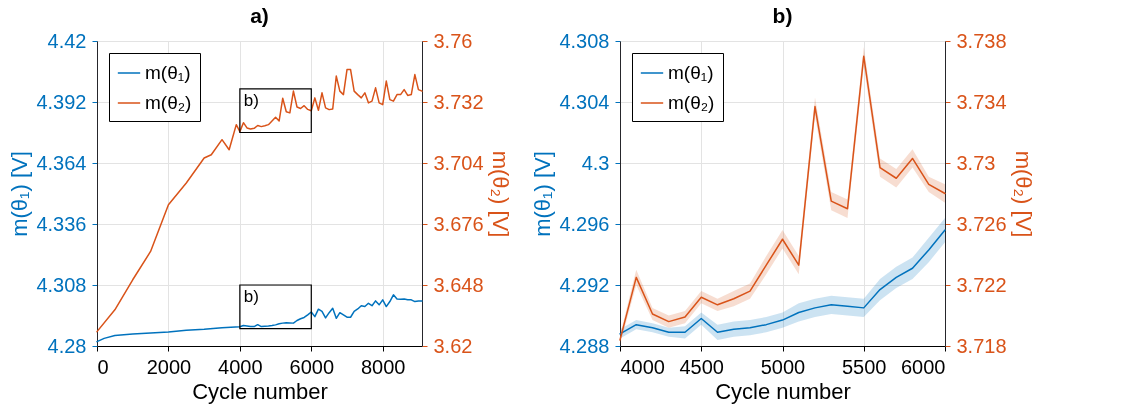 The height and width of the screenshot is (419, 1142). What do you see at coordinates (383, 366) in the screenshot?
I see `x-tick-label: 8000` at bounding box center [383, 366].